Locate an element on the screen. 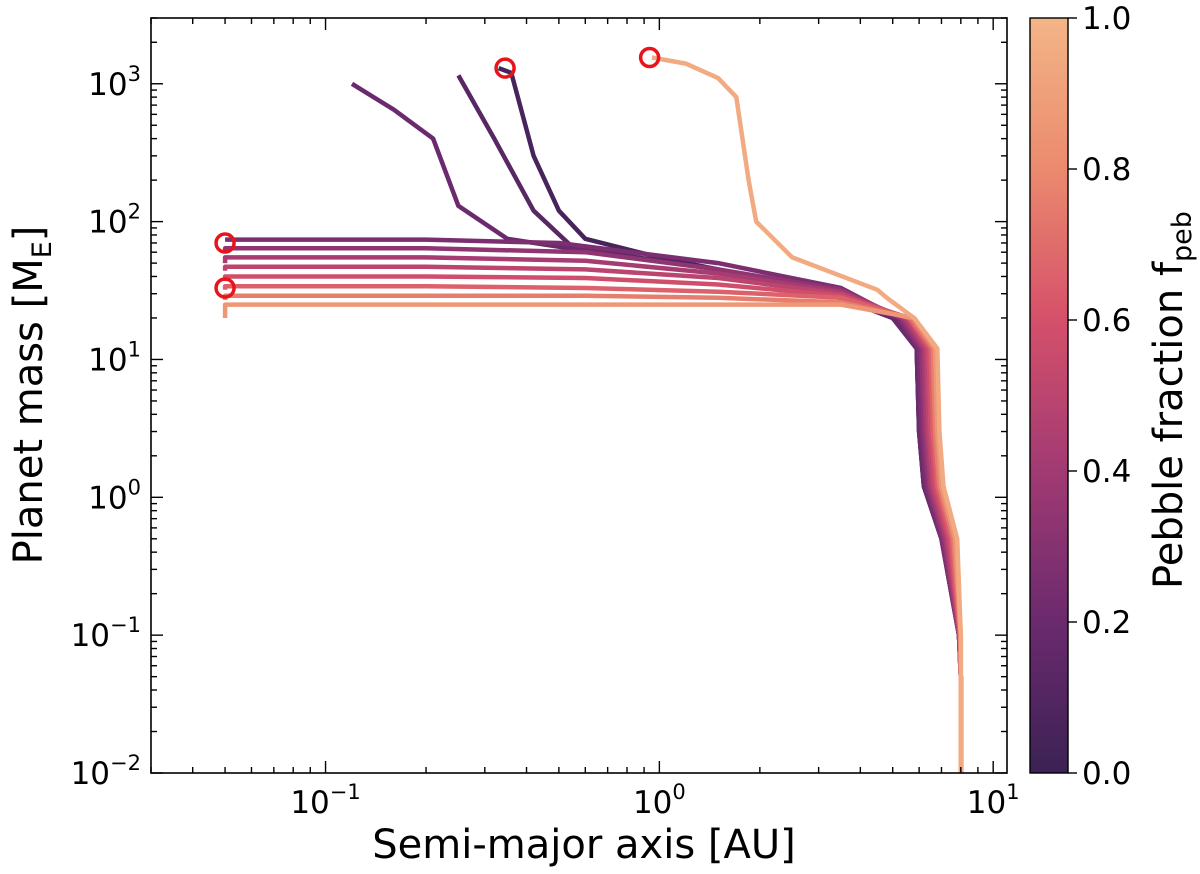 This screenshot has height=874, width=1200. y-tick-label: 10⁰ is located at coordinates (114, 495).